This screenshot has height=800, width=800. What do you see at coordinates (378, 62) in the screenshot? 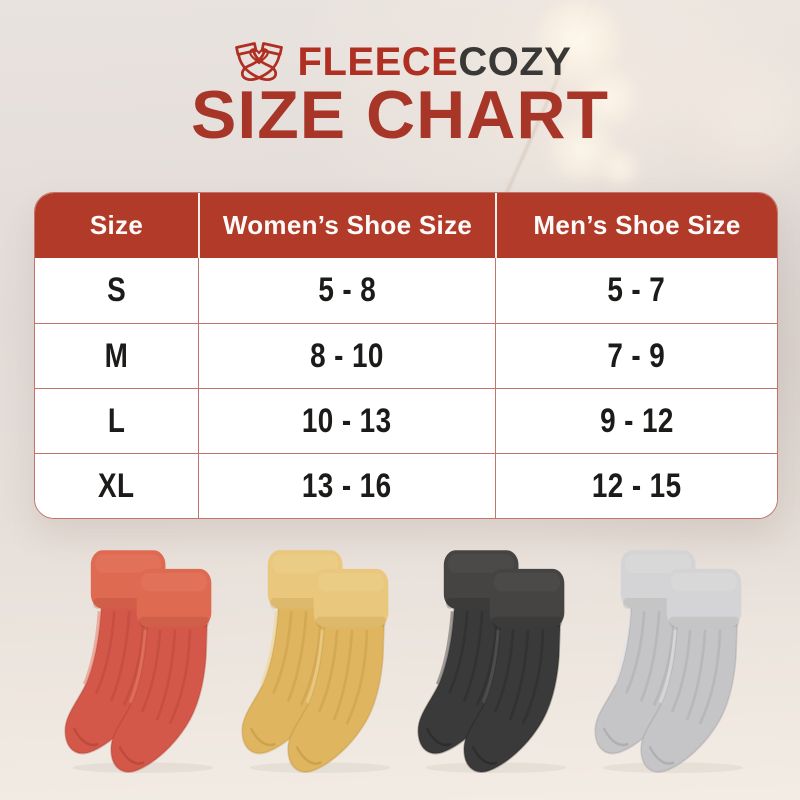
I see `brand-name-primary: FLEECE` at bounding box center [378, 62].